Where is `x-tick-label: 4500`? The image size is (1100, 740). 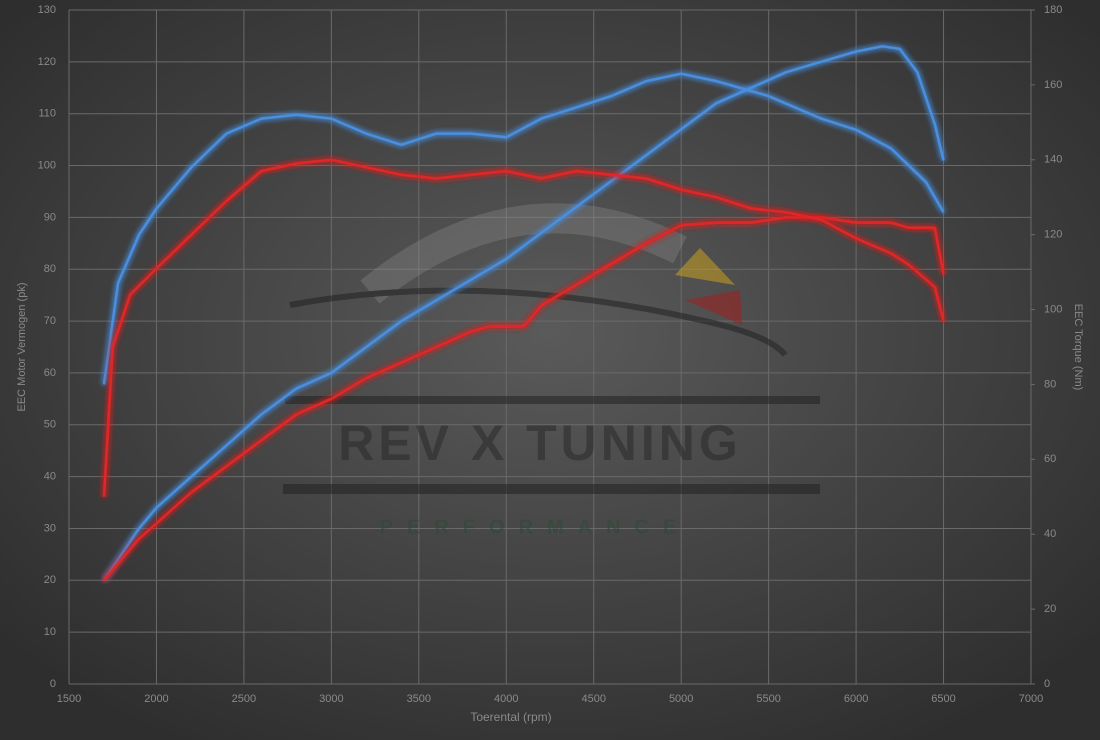 x-tick-label: 4500 is located at coordinates (593, 699).